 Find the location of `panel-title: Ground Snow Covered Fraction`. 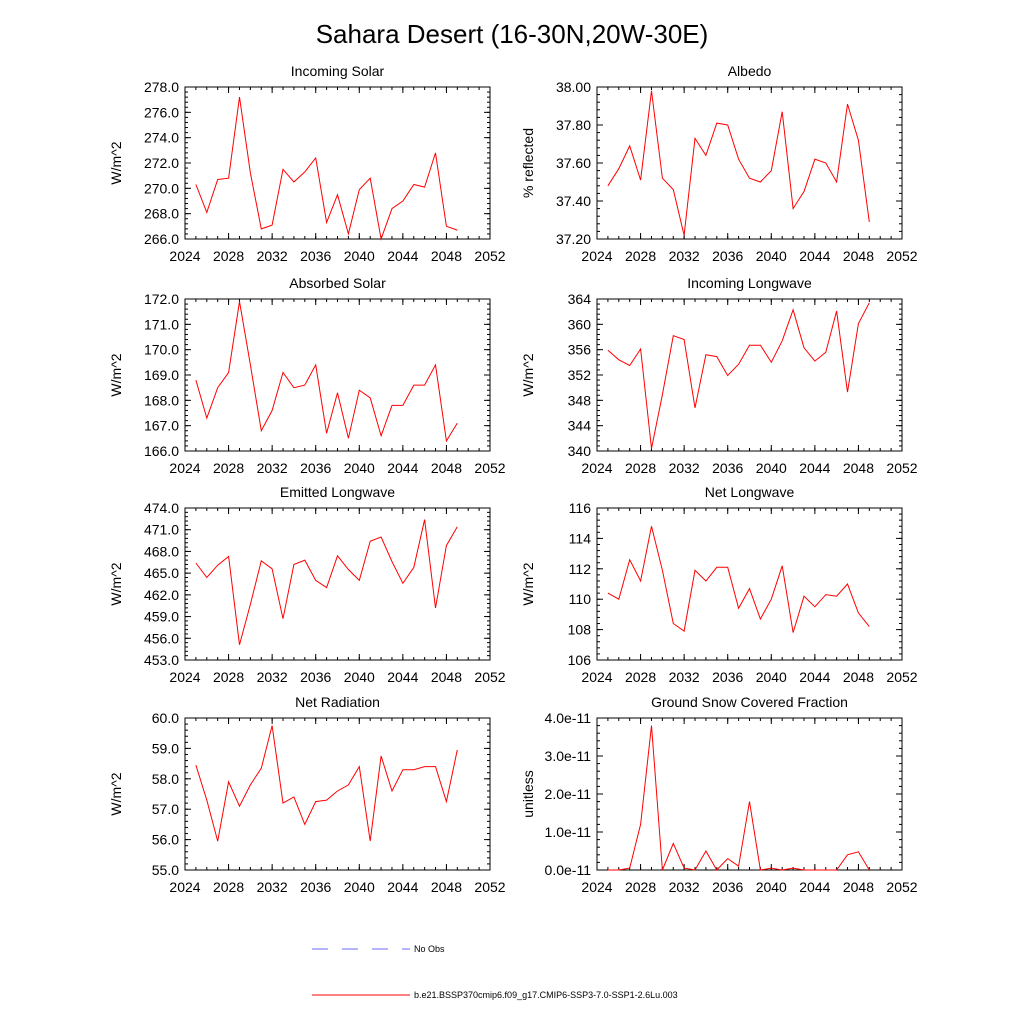

panel-title: Ground Snow Covered Fraction is located at coordinates (749, 702).